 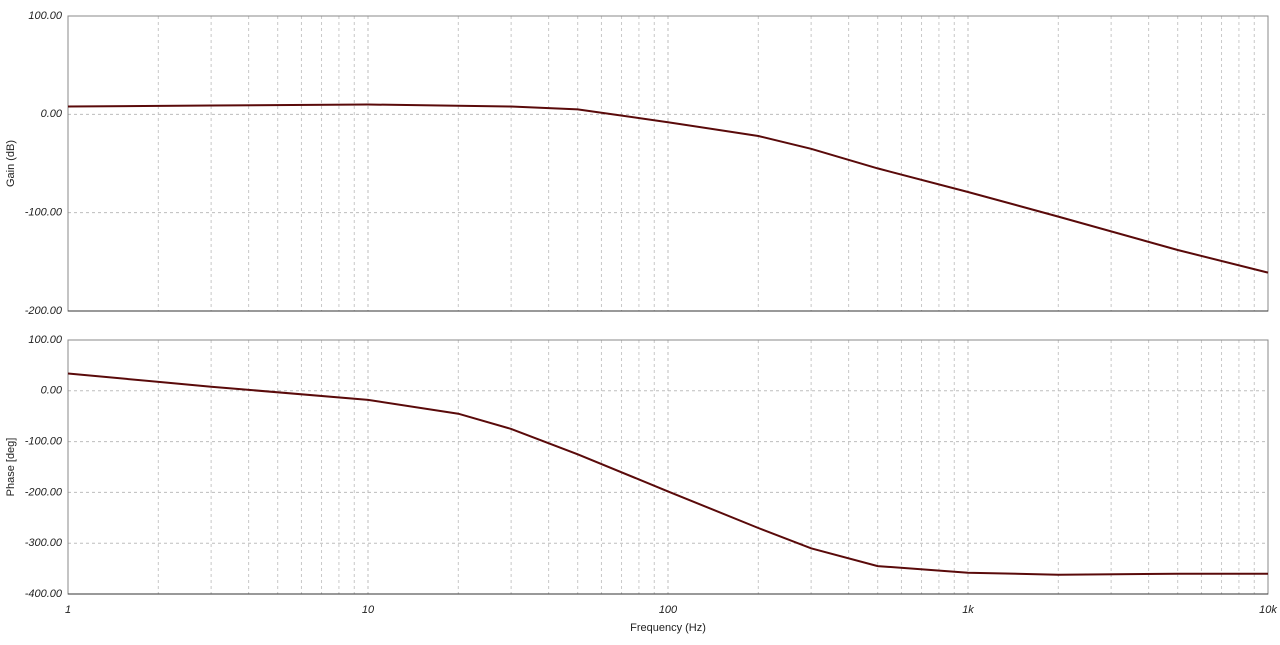 What do you see at coordinates (44, 594) in the screenshot?
I see `y-tick-label: -400.00` at bounding box center [44, 594].